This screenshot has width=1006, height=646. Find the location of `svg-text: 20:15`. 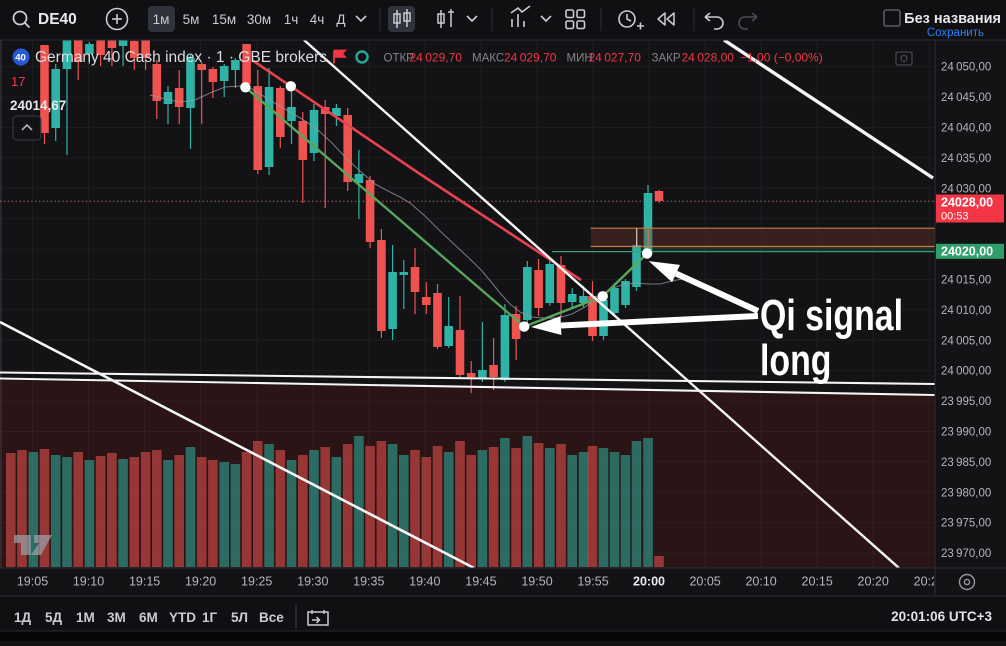

svg-text: 20:15 is located at coordinates (817, 582).